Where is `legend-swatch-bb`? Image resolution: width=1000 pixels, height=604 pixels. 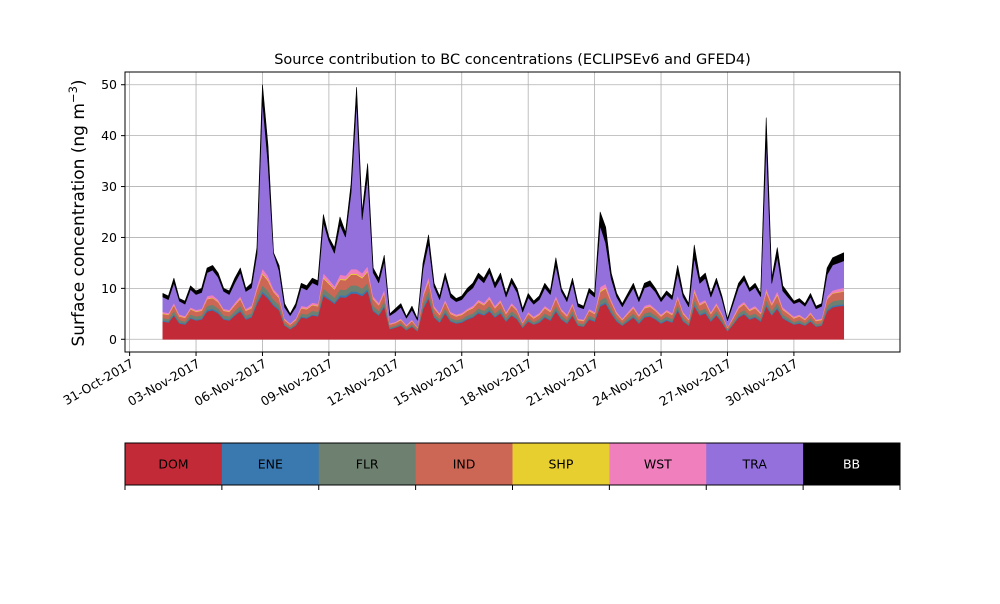
legend-swatch-bb is located at coordinates (852, 464).